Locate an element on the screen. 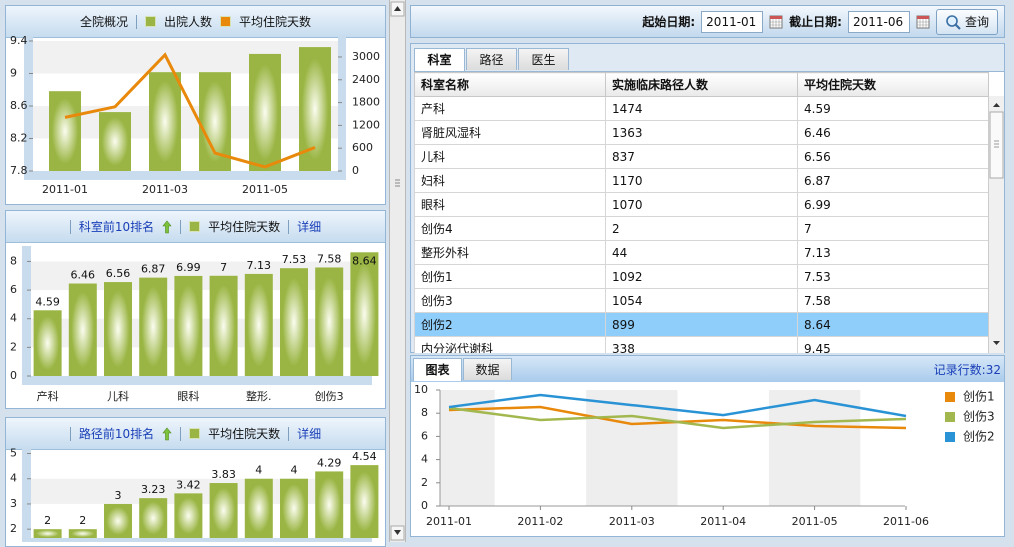  table-cell: 肾脏风湿科 is located at coordinates (510, 132).